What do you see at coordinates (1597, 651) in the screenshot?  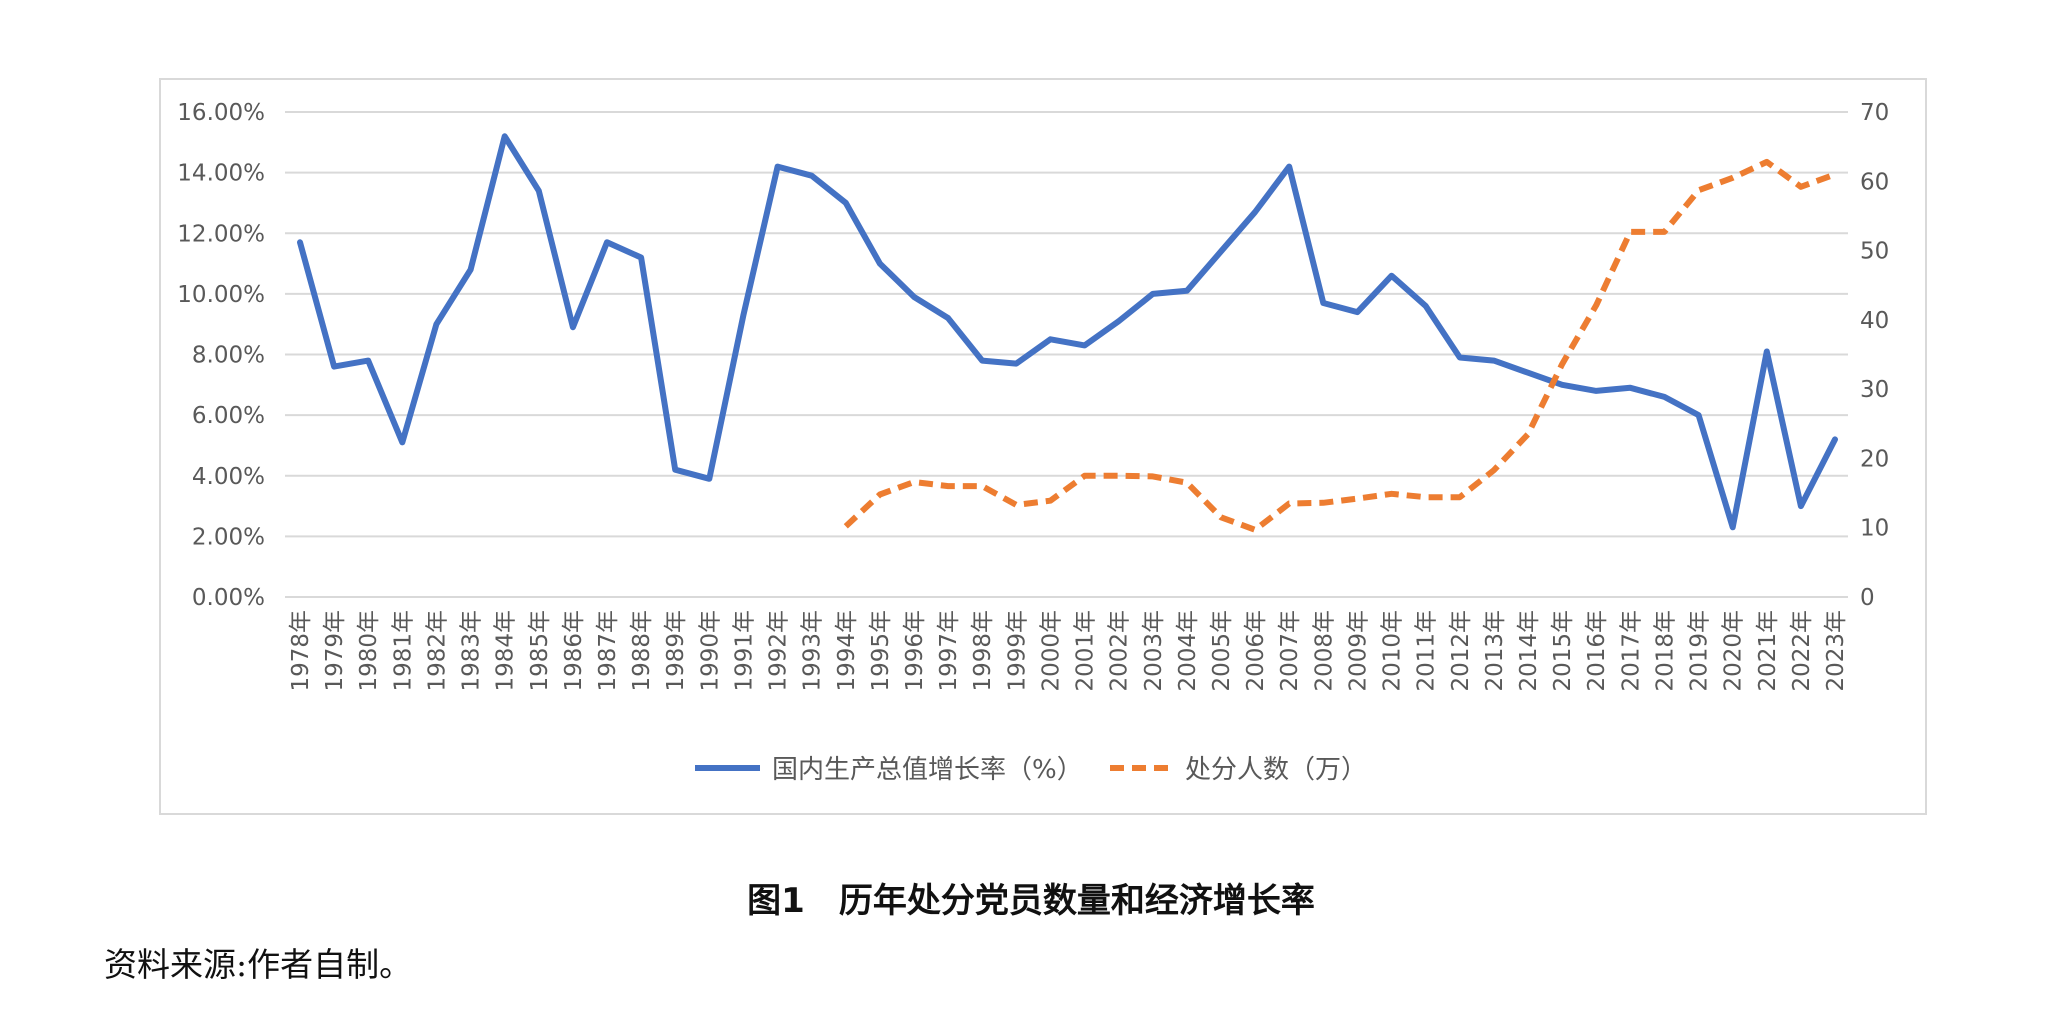 I see `x-tick-label: 2016年` at bounding box center [1597, 651].